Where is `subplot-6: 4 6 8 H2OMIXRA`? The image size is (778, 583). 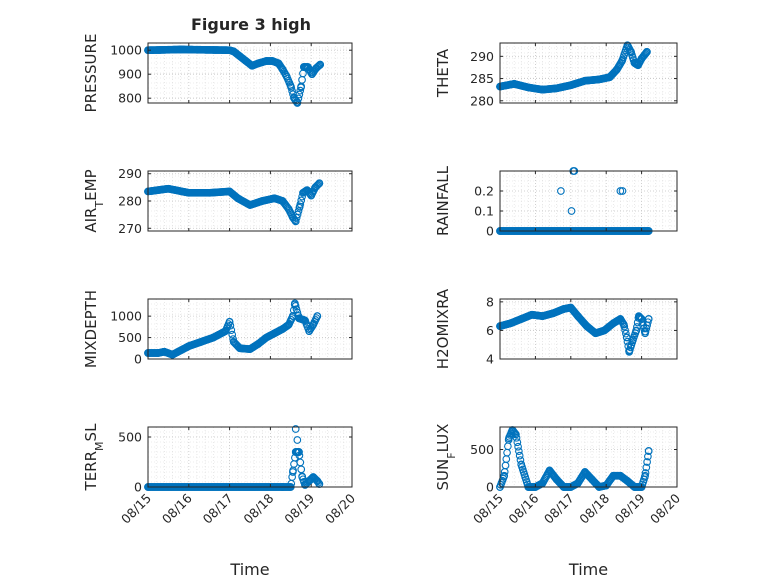
subplot-6: 4 6 8 H2OMIXRA is located at coordinates (556, 328).